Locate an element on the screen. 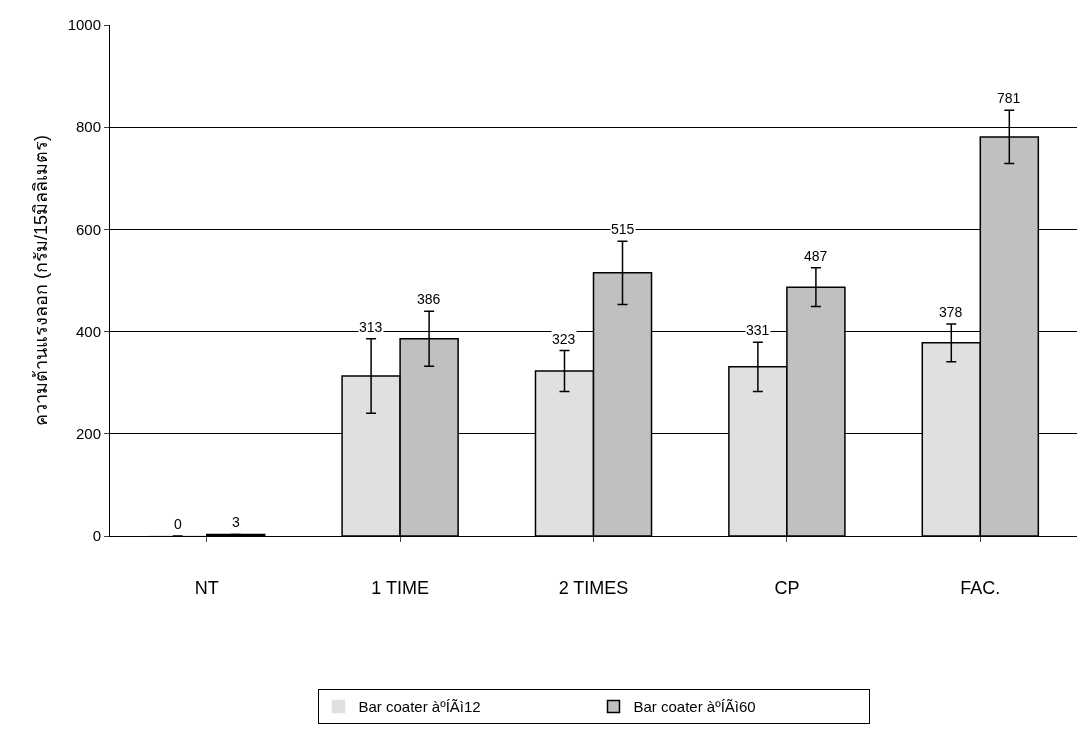 This screenshot has width=1087, height=734. y-tick-label: 800 is located at coordinates (88, 127).